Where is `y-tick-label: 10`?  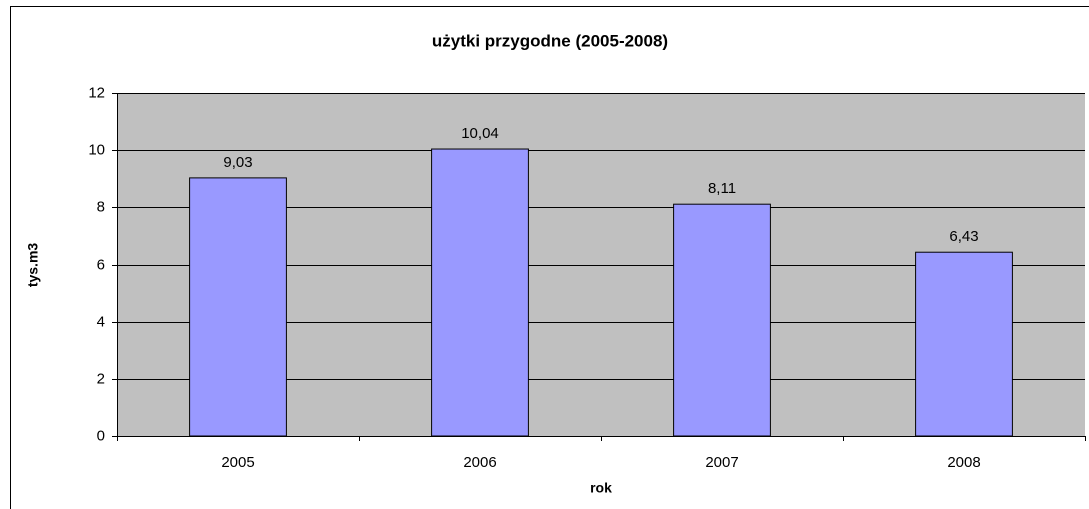 y-tick-label: 10 is located at coordinates (96, 149).